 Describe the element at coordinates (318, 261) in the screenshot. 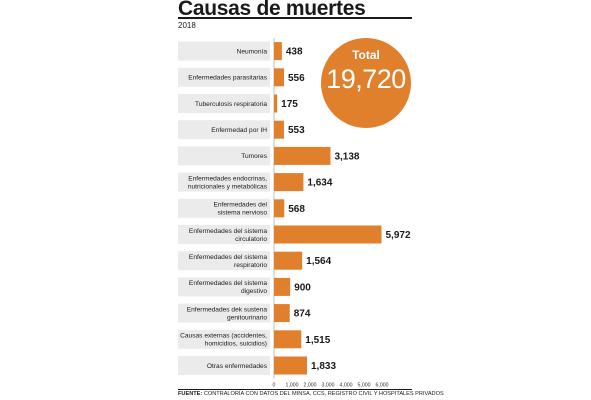

I see `value-label: 1,564` at that location.